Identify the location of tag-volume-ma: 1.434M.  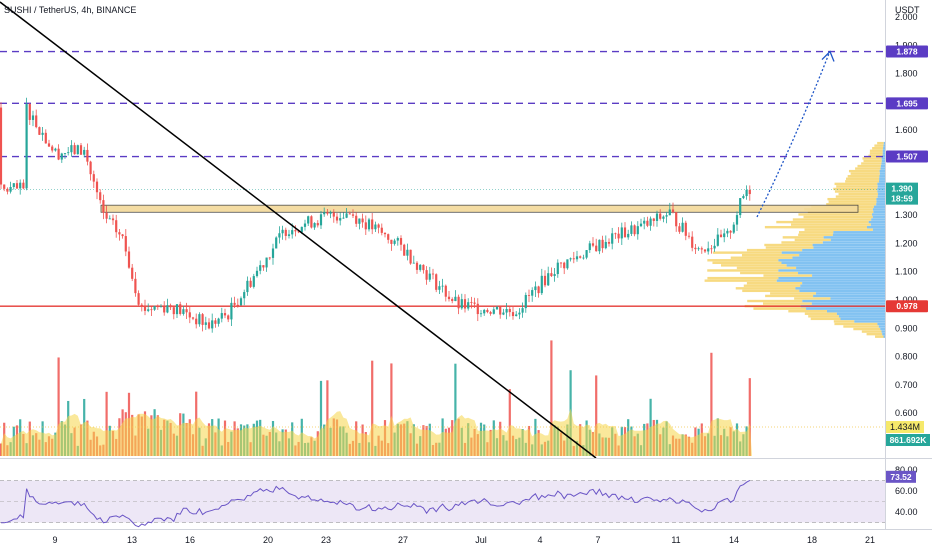
(905, 427).